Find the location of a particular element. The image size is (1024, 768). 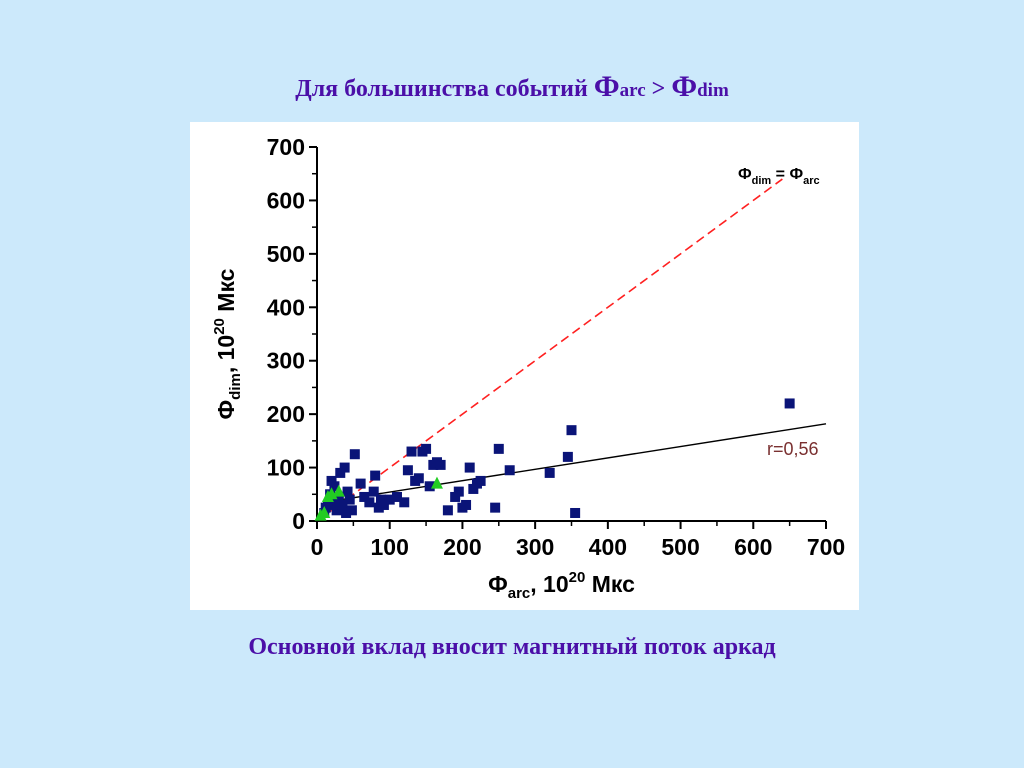

title-sub-dim: dim is located at coordinates (713, 90).